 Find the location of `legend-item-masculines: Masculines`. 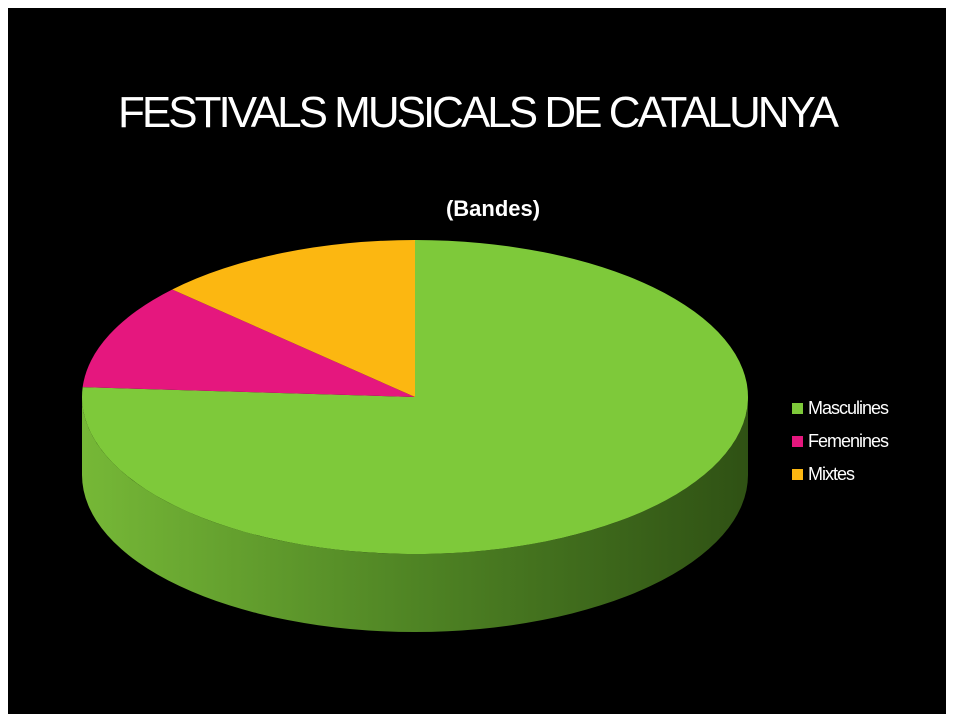

legend-item-masculines: Masculines is located at coordinates (867, 408).